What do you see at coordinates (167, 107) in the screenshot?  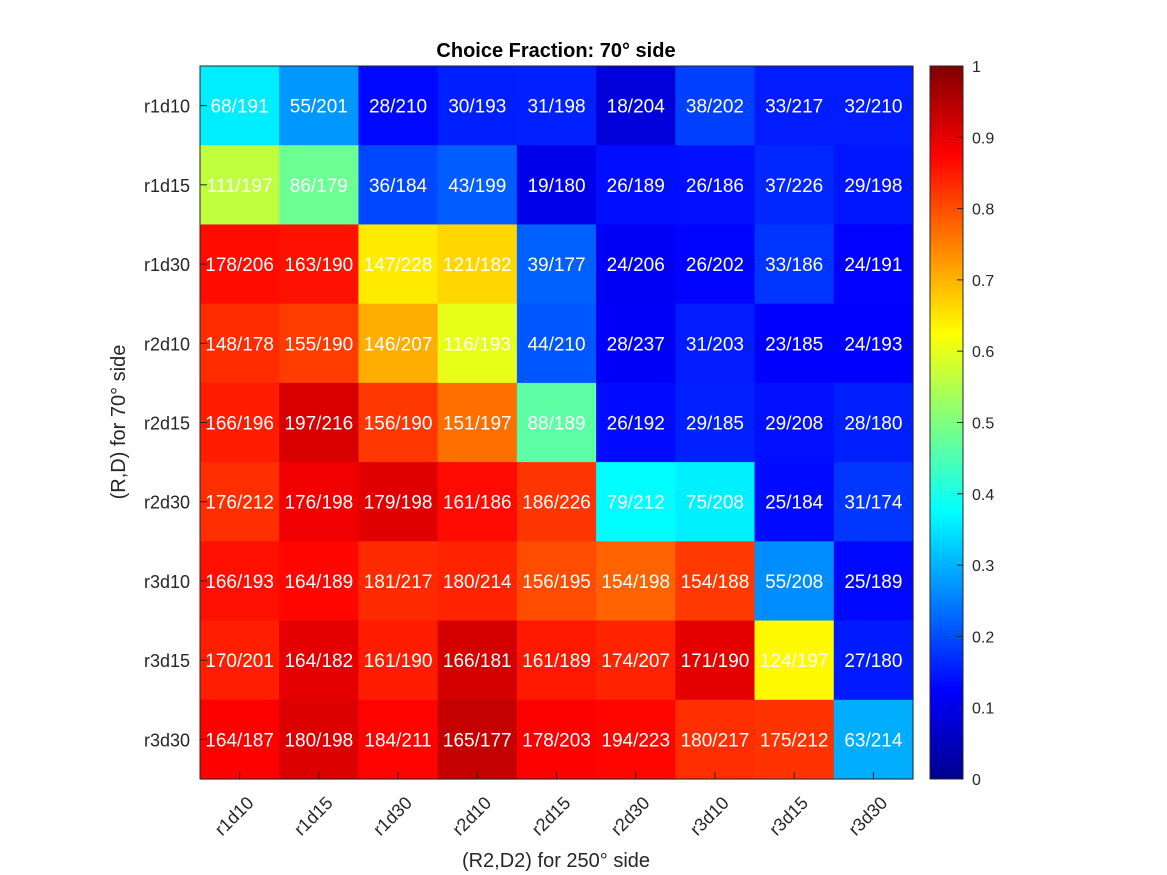 I see `y-tick-label: r1d10` at bounding box center [167, 107].